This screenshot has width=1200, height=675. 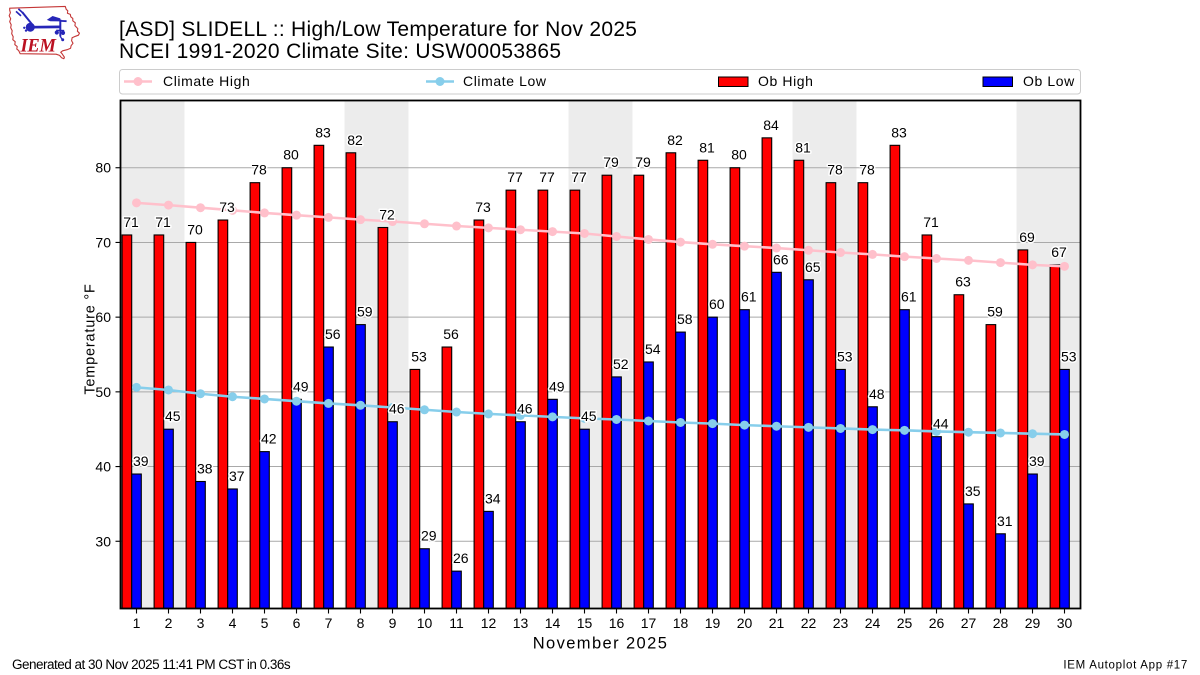 I want to click on svg-text: 3, so click(x=201, y=623).